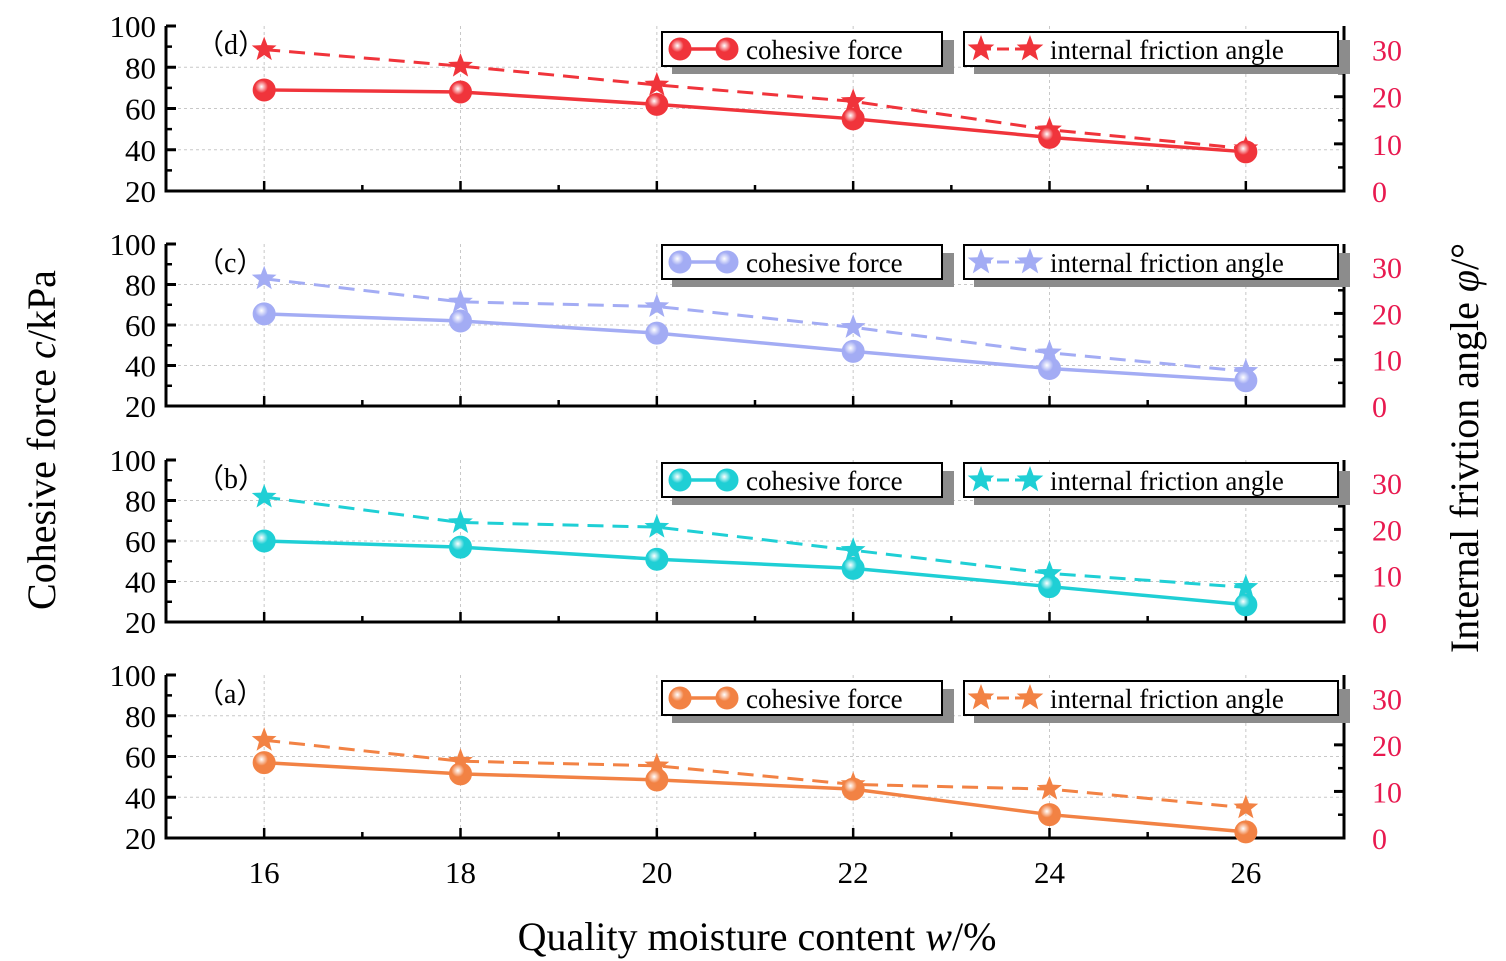 The width and height of the screenshot is (1506, 961). What do you see at coordinates (230, 263) in the screenshot?
I see `panel-label: （c）` at bounding box center [230, 263].